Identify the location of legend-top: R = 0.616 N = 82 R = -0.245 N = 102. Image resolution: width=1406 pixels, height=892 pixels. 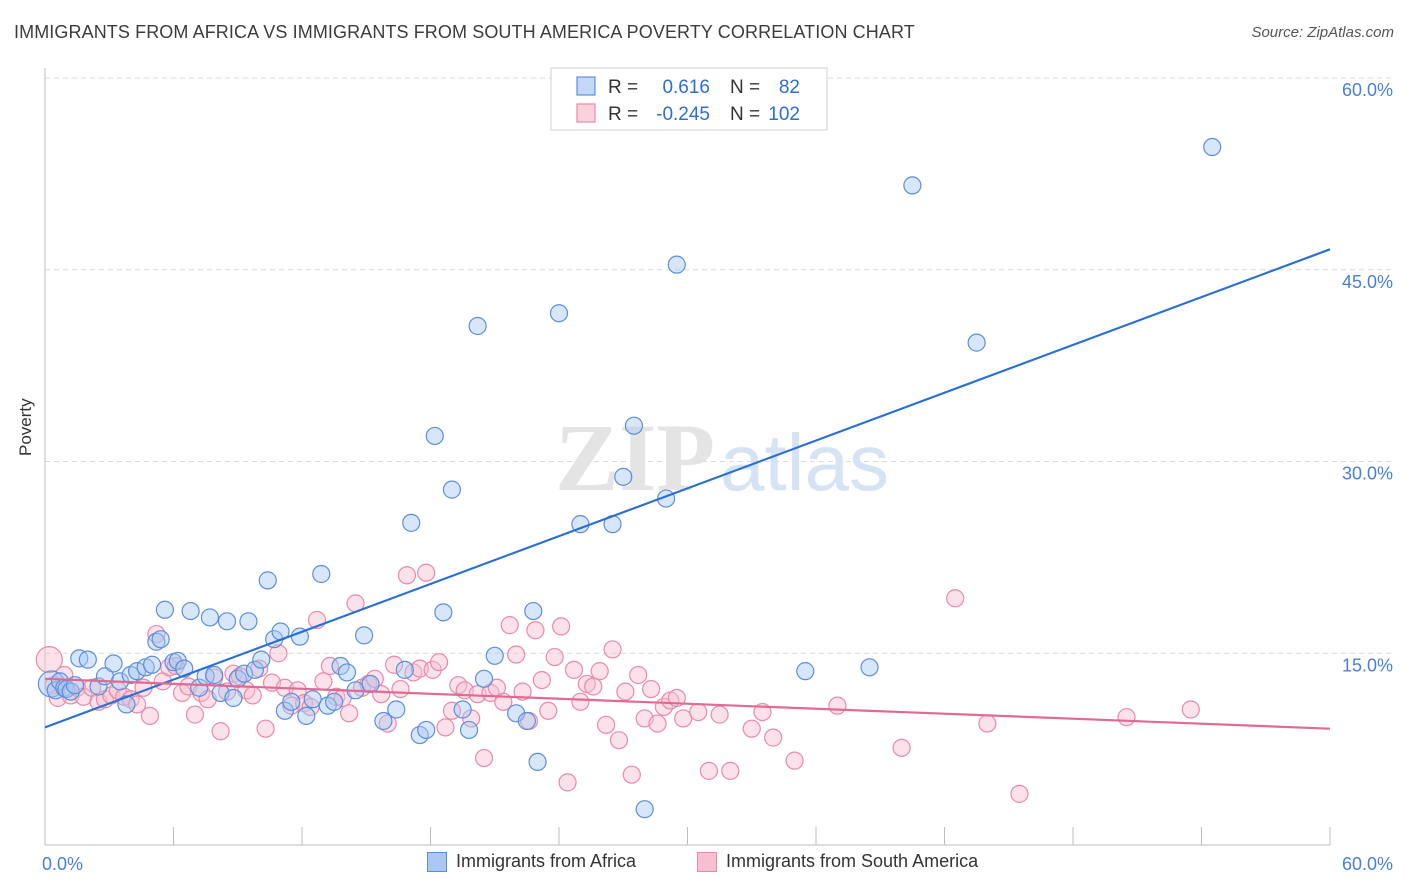
(689, 99).